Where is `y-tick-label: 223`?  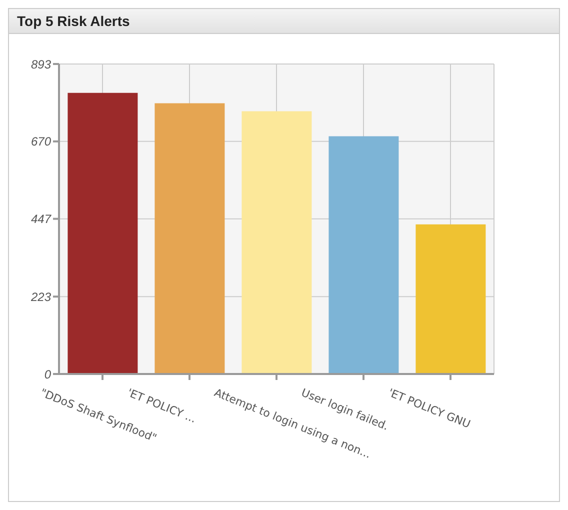 y-tick-label: 223 is located at coordinates (41, 297).